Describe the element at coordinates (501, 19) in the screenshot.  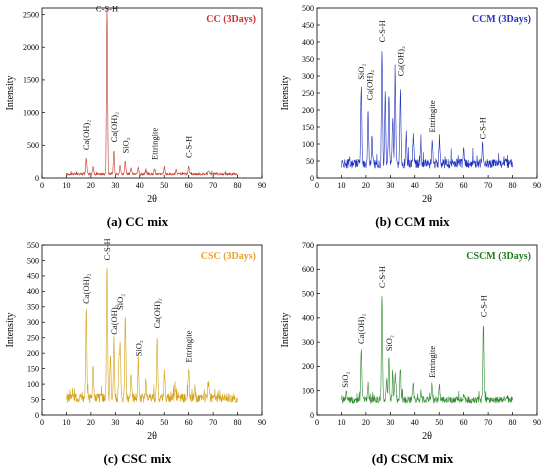
I see `legend-title: CCM (3Days)` at that location.